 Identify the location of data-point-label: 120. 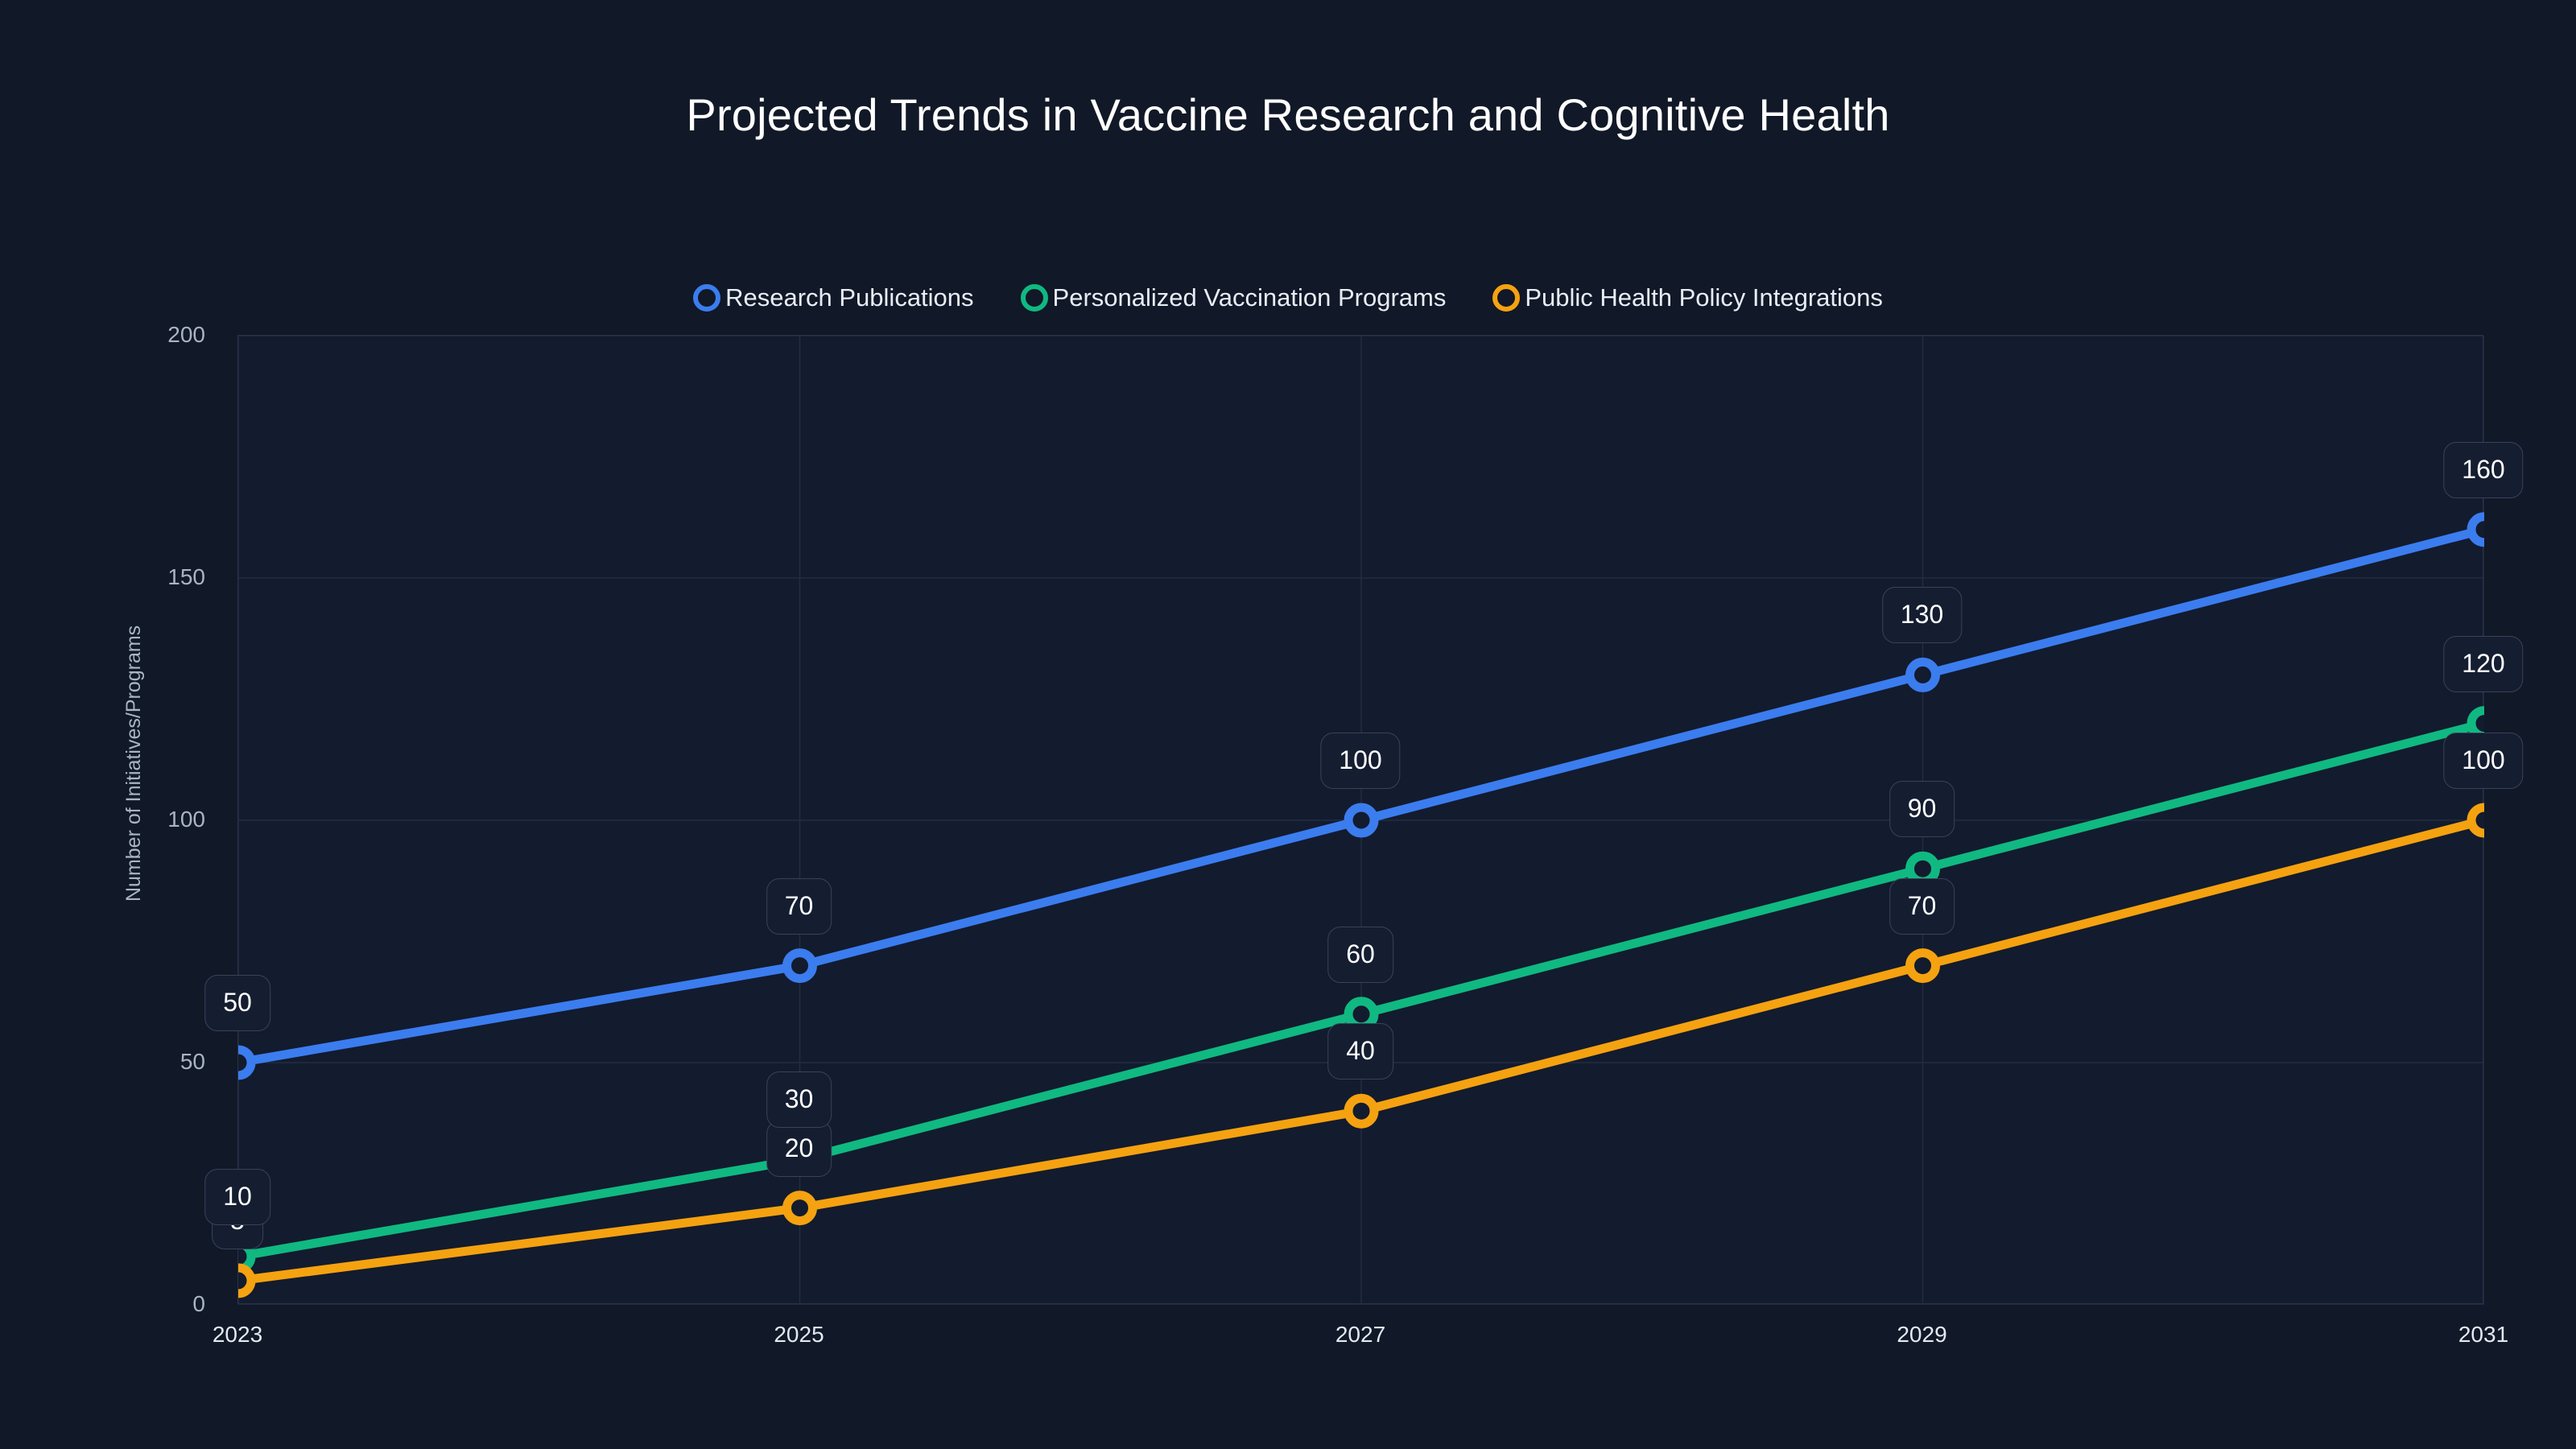
(2483, 663).